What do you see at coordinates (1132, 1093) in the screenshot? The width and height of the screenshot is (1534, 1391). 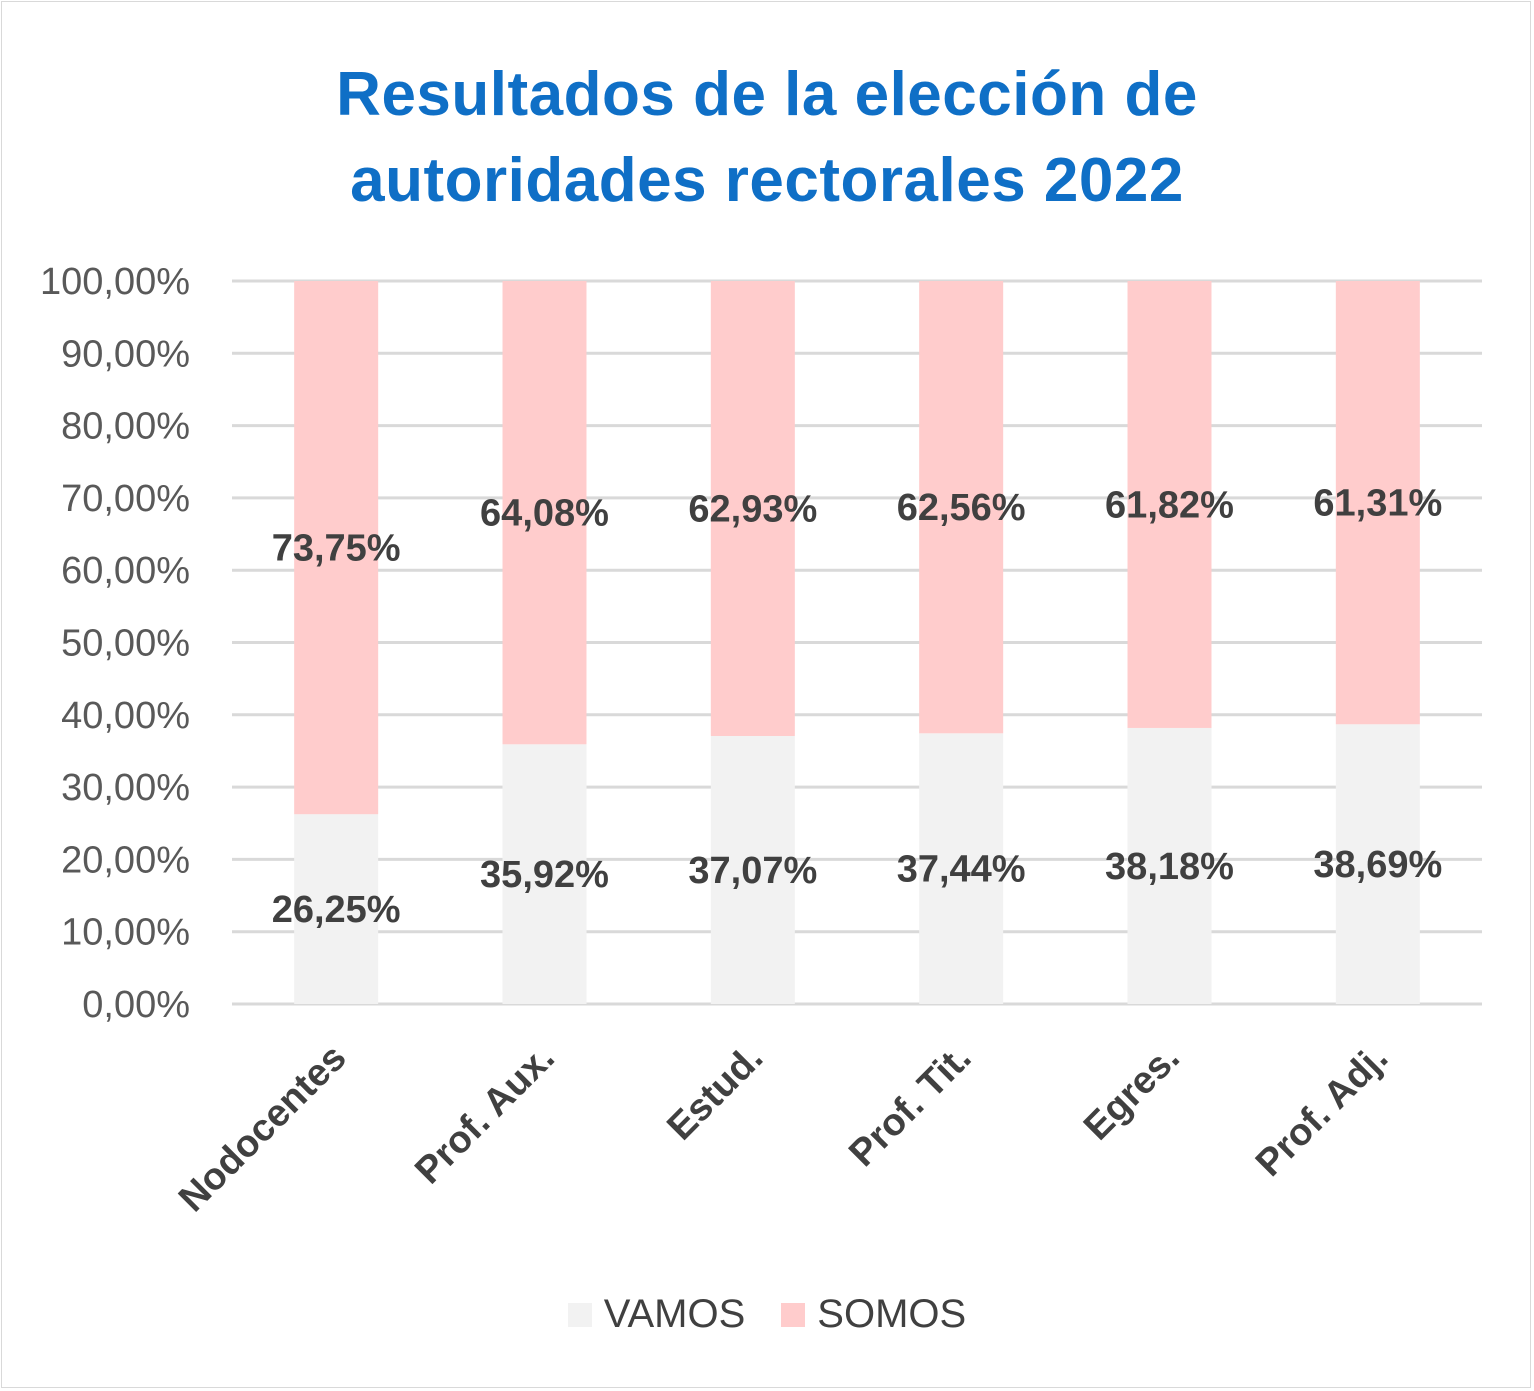 I see `x-tick-label: Egres.` at bounding box center [1132, 1093].